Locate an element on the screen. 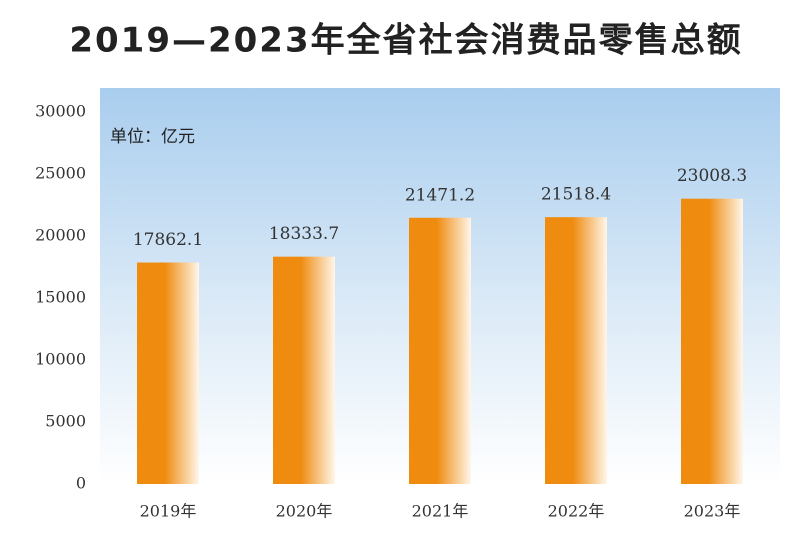 This screenshot has width=812, height=551. value-label: 21471.2 is located at coordinates (440, 195).